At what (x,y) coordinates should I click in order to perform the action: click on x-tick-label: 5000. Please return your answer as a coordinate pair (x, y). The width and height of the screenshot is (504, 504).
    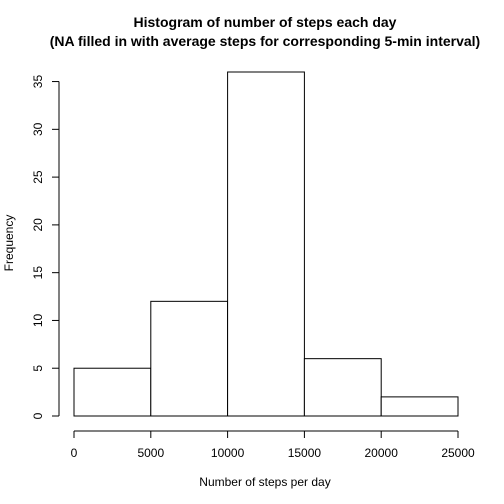
    Looking at the image, I should click on (150, 453).